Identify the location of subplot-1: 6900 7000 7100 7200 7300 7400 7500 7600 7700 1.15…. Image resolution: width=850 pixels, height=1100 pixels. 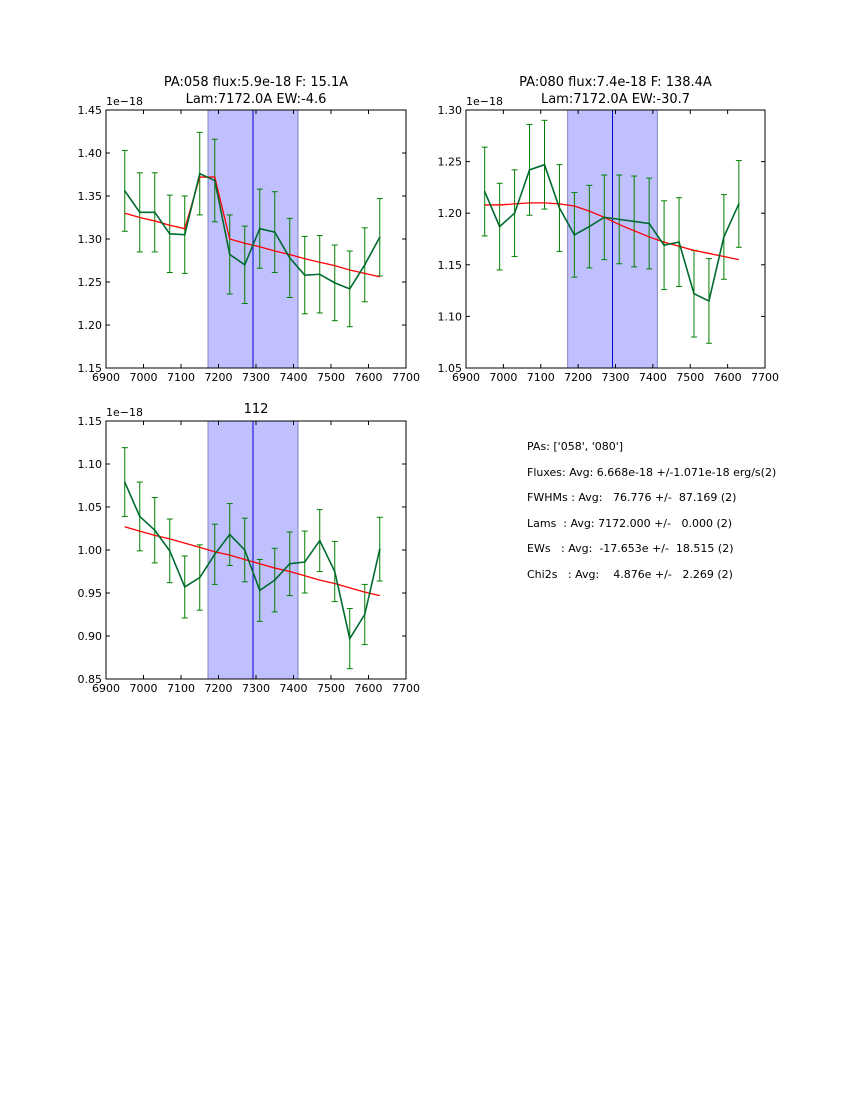
(249, 229).